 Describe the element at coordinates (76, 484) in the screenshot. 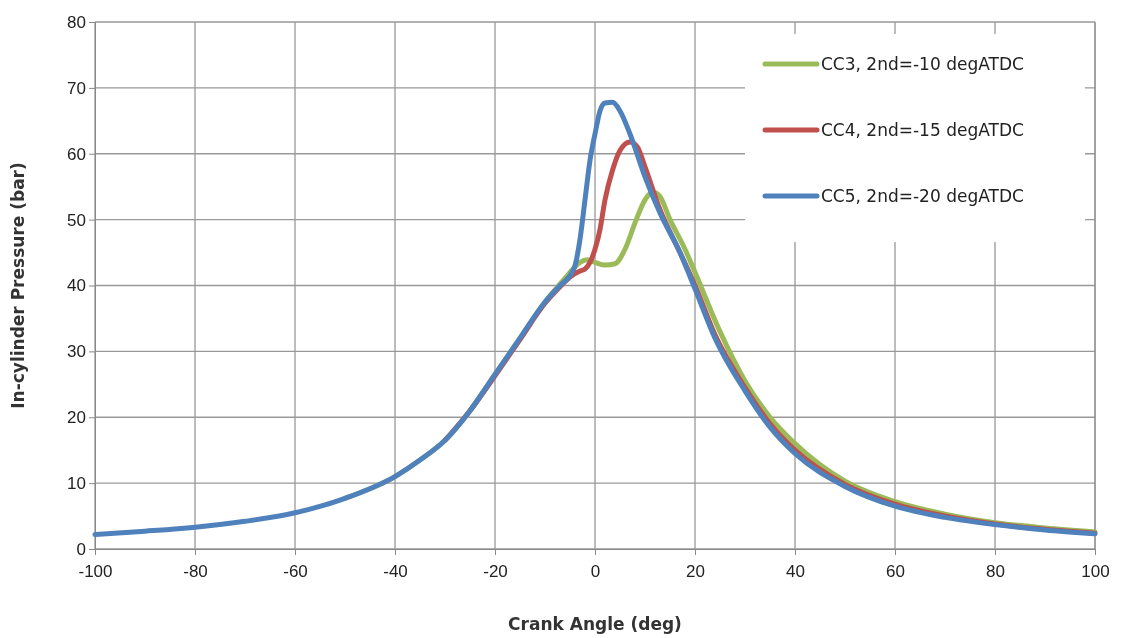

I see `y-tick-label: 10` at that location.